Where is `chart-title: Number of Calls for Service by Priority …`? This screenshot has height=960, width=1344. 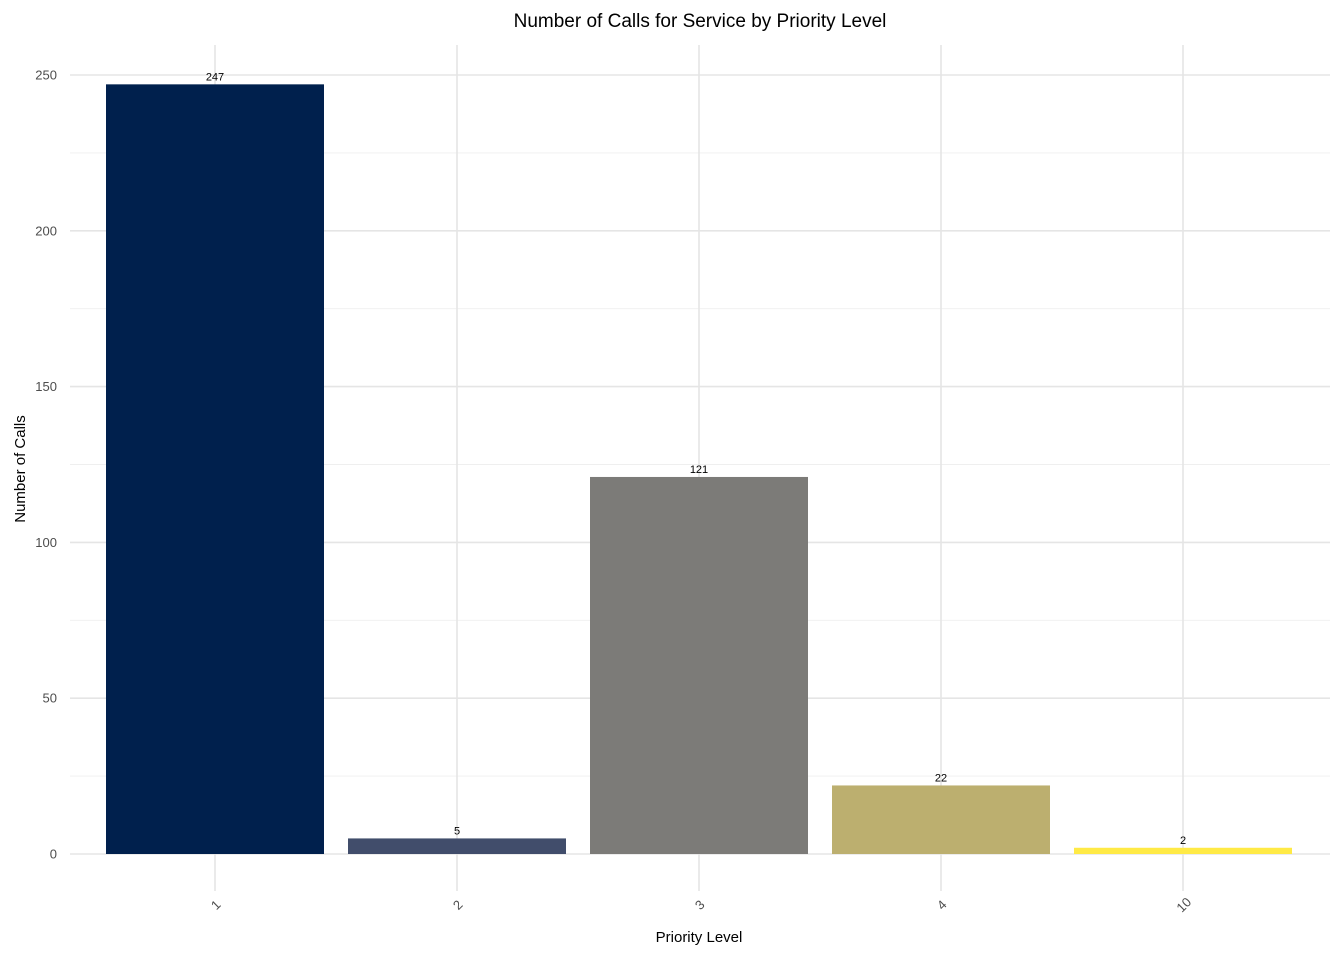
chart-title: Number of Calls for Service by Priority … is located at coordinates (700, 21).